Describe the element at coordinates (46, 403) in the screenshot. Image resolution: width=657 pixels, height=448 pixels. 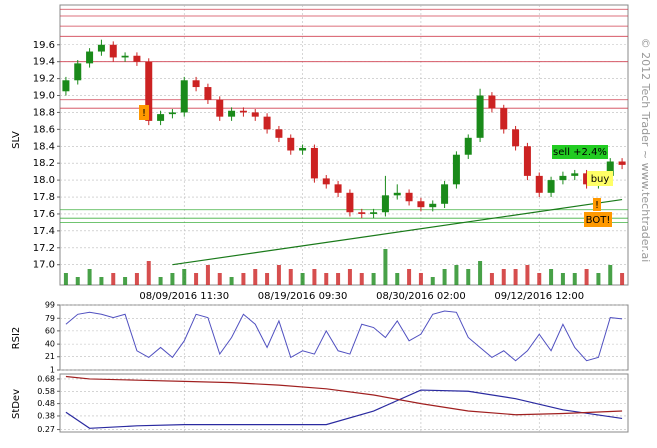
I see `y-tick-label: 0.48` at that location.